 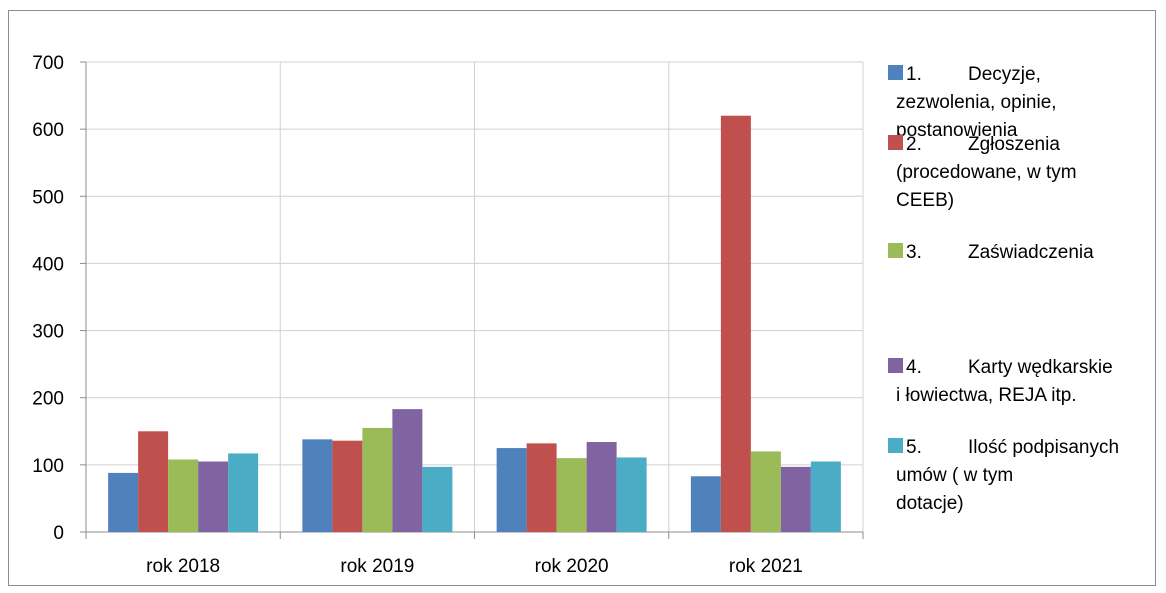 I want to click on legend-item-2: 2. Zgłoszenia (procedowane, w tym CEEB), so click(x=982, y=172).